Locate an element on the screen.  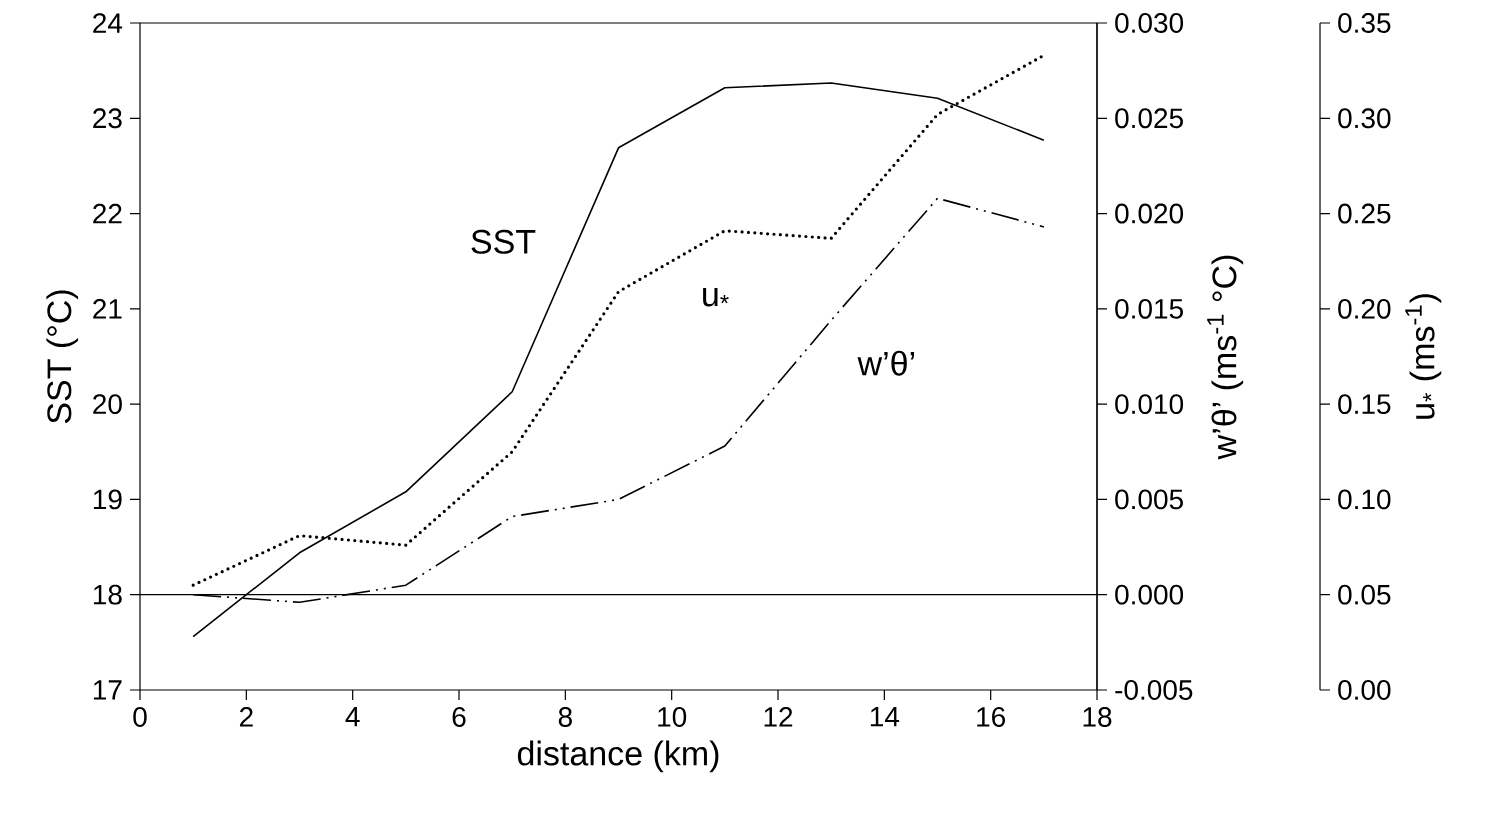
x-tick-label: 4 is located at coordinates (352, 717).